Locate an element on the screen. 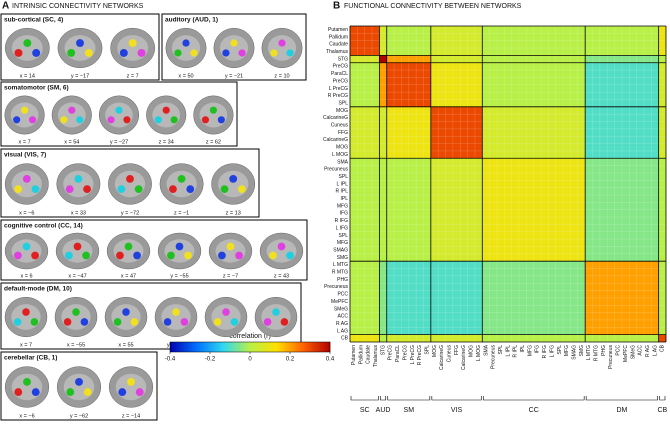  column-label: Precuneus is located at coordinates (611, 357).